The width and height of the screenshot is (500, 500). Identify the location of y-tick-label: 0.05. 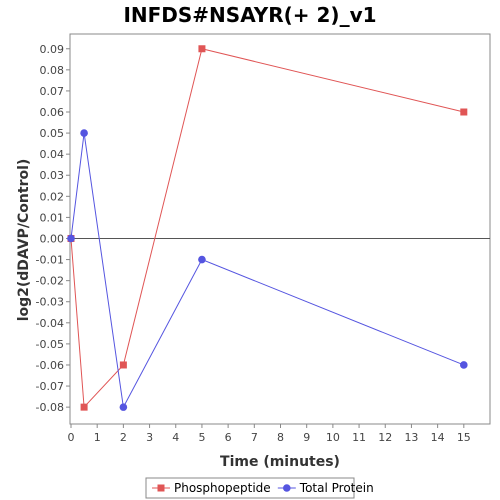
(52, 133).